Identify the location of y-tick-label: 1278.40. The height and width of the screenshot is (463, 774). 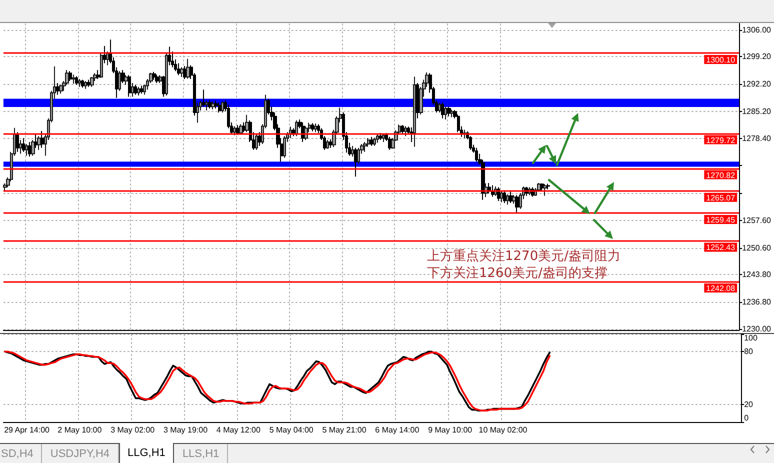
(757, 138).